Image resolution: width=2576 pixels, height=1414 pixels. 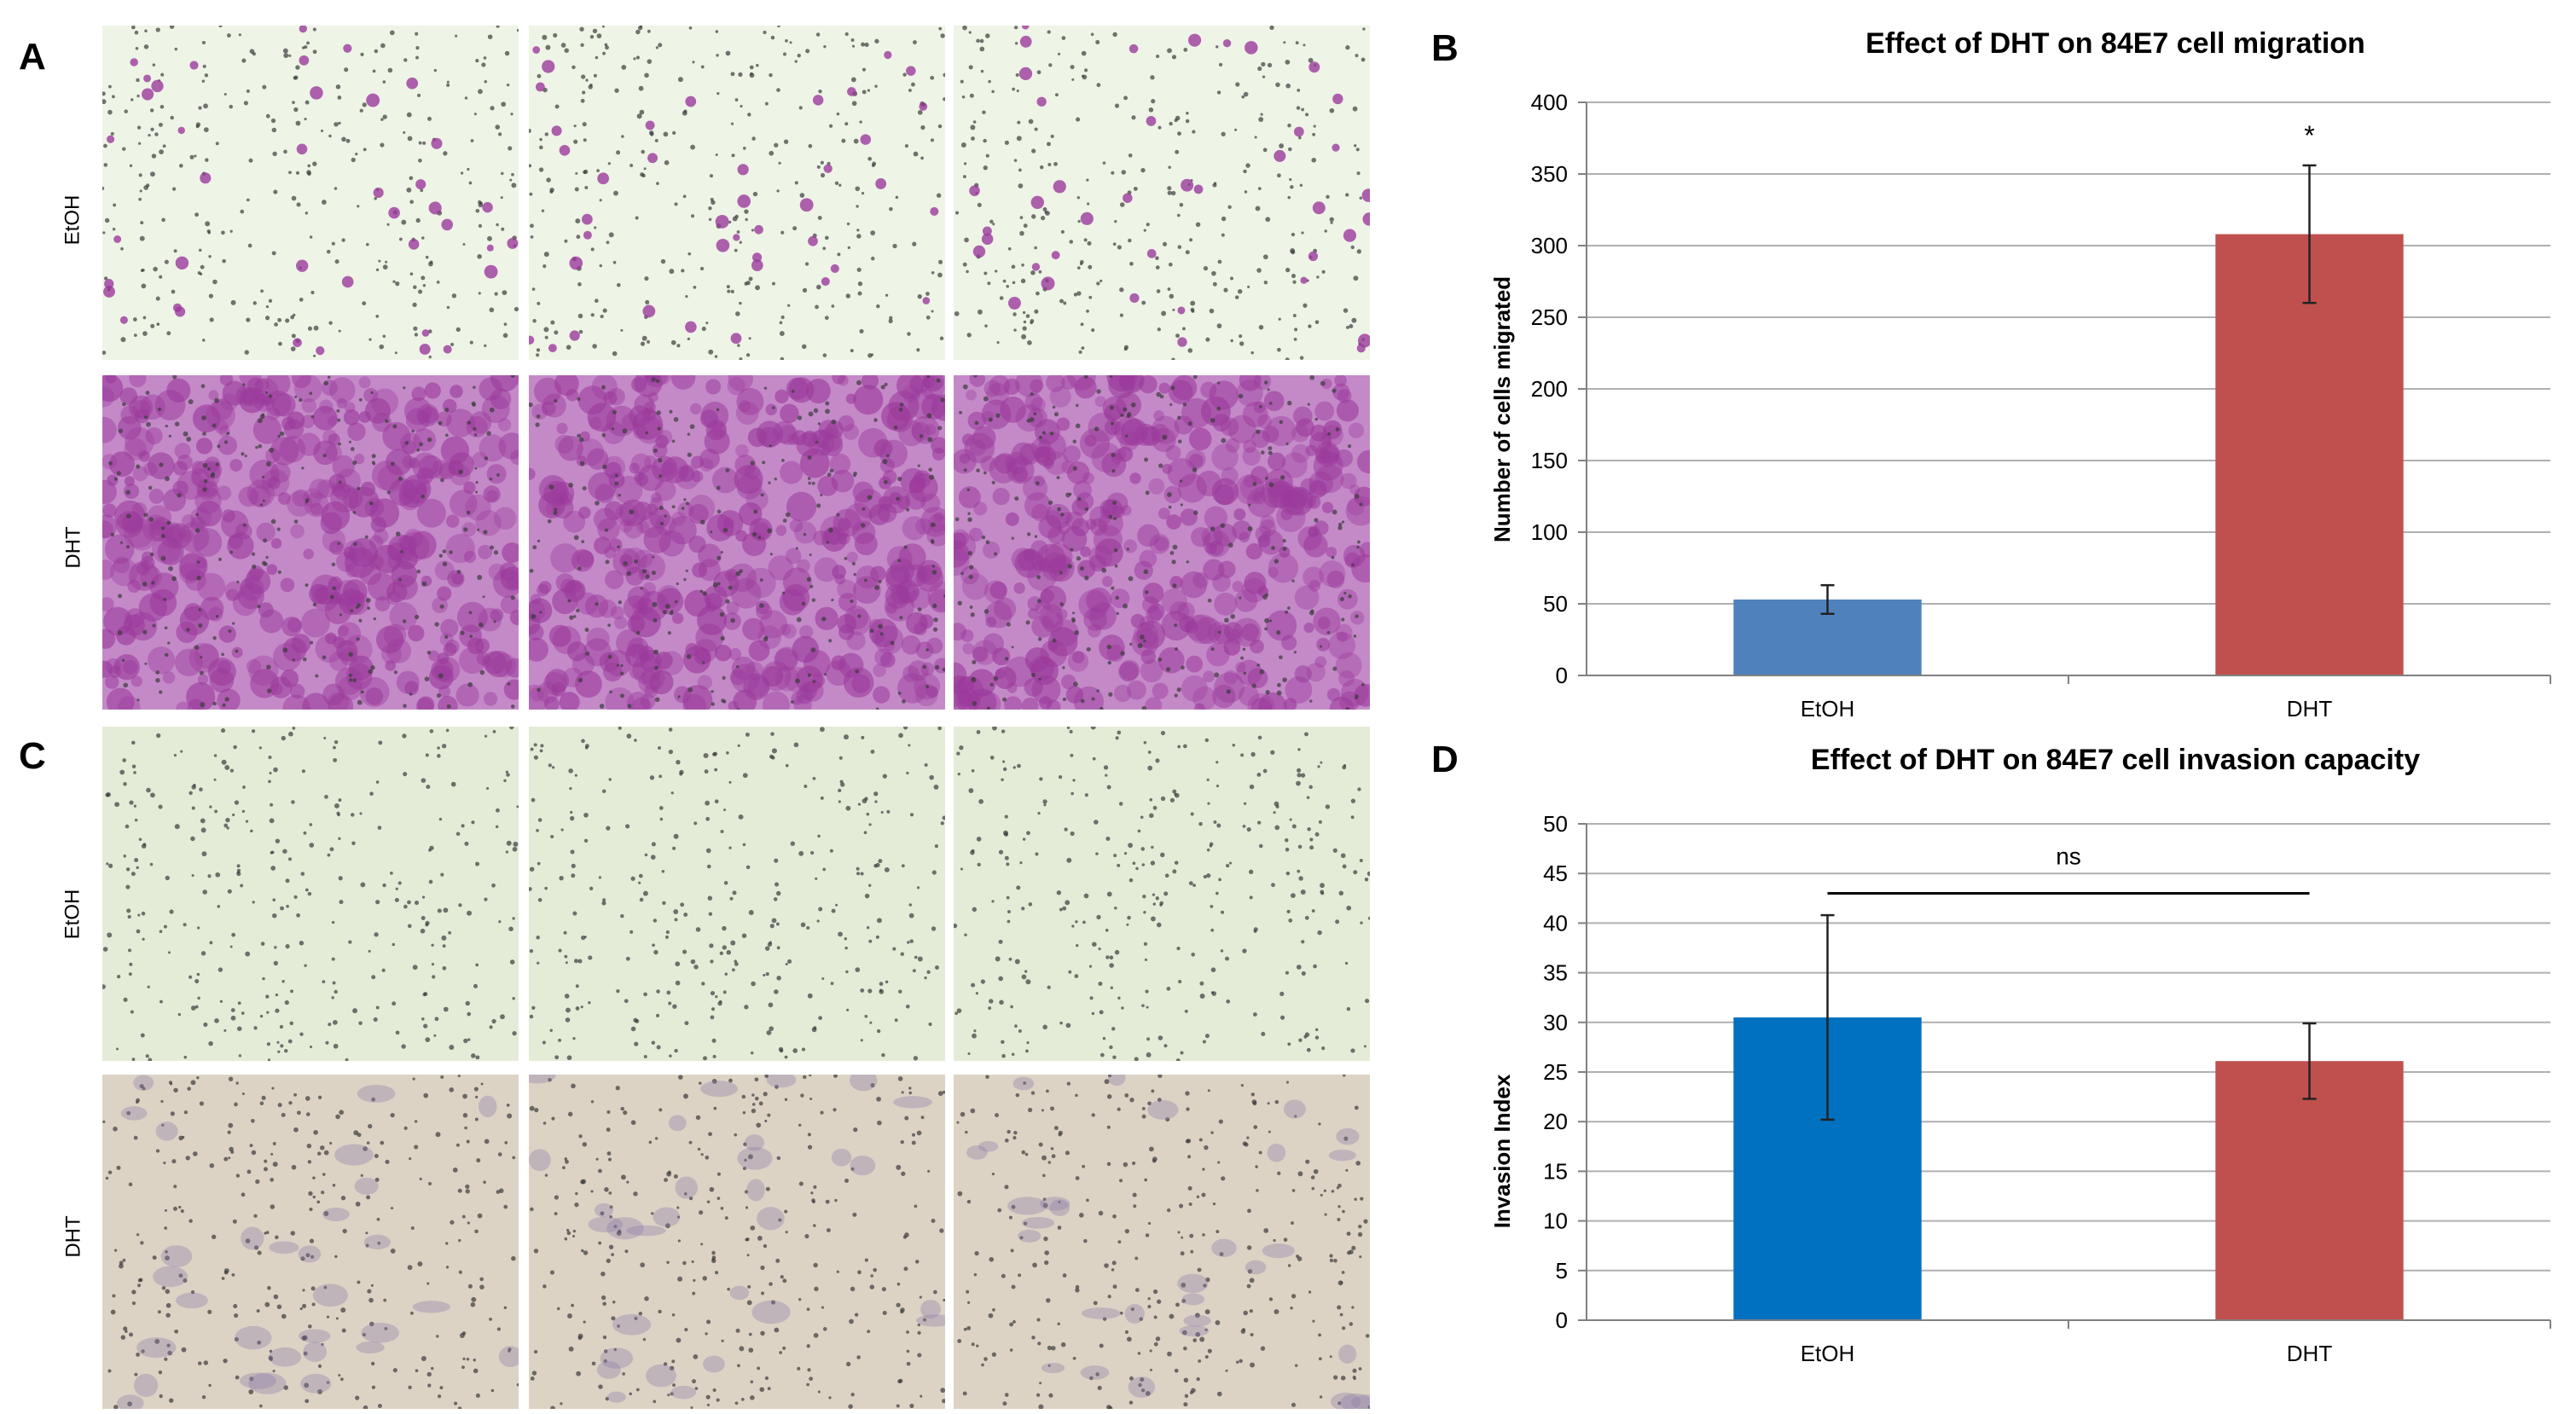 I want to click on significance-label: ns, so click(x=2068, y=856).